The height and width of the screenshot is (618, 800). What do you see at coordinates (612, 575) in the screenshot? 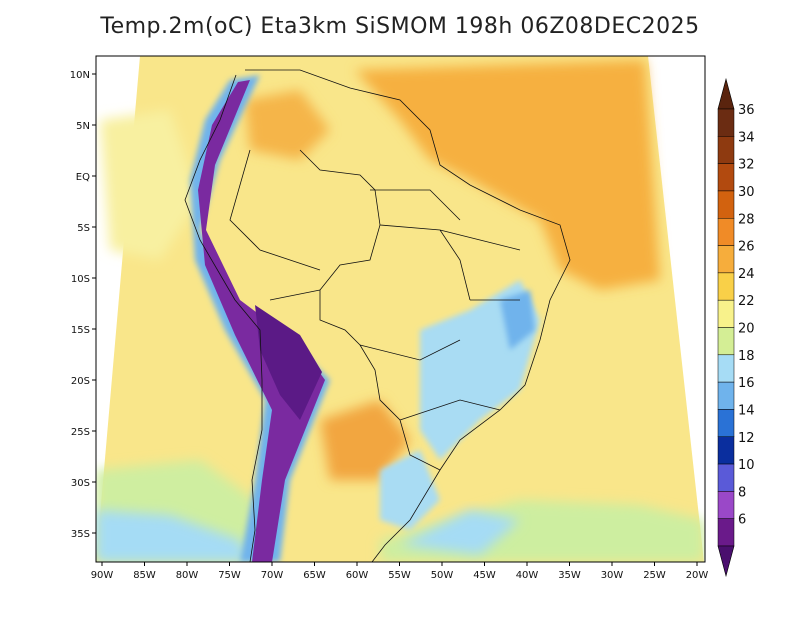
I see `lon-tick-label: 30W` at bounding box center [612, 575].